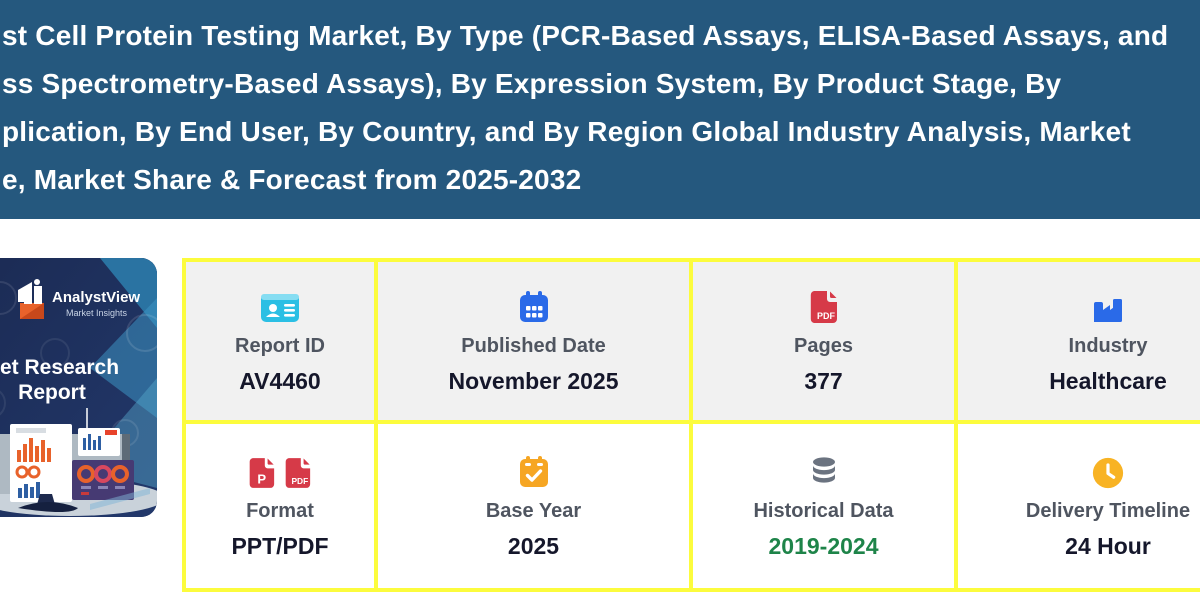 The width and height of the screenshot is (1200, 600). Describe the element at coordinates (261, 478) in the screenshot. I see `svg-text: P` at that location.